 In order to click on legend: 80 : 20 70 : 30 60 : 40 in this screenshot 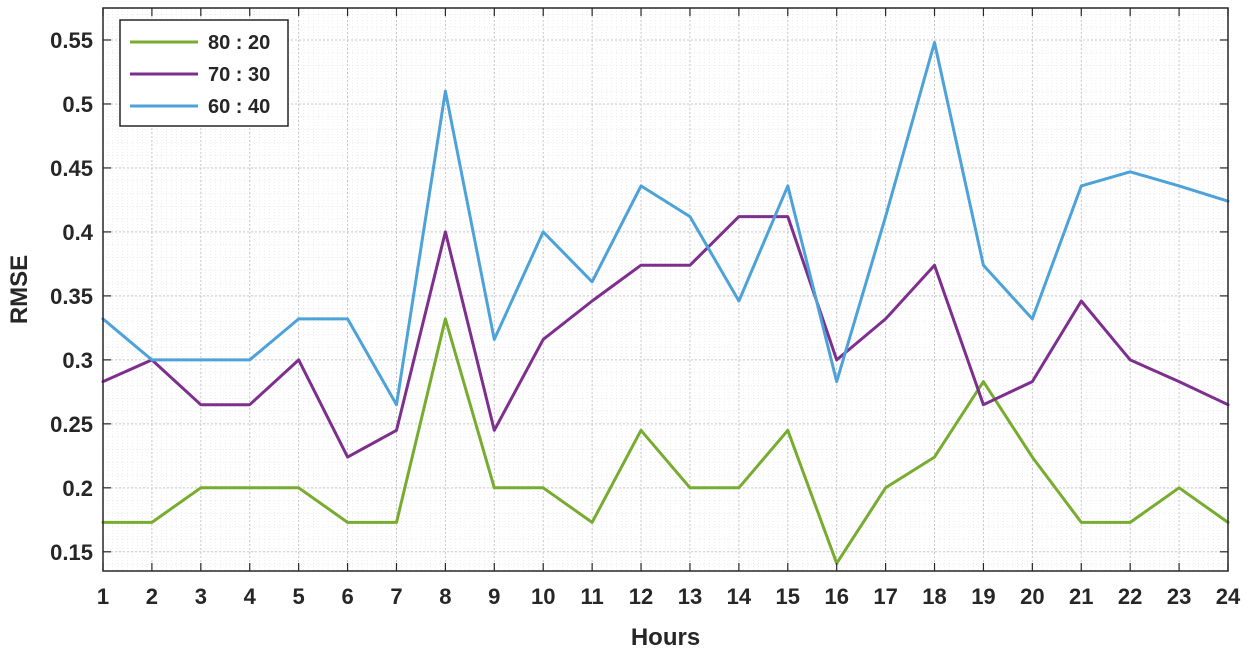, I will do `click(204, 73)`.